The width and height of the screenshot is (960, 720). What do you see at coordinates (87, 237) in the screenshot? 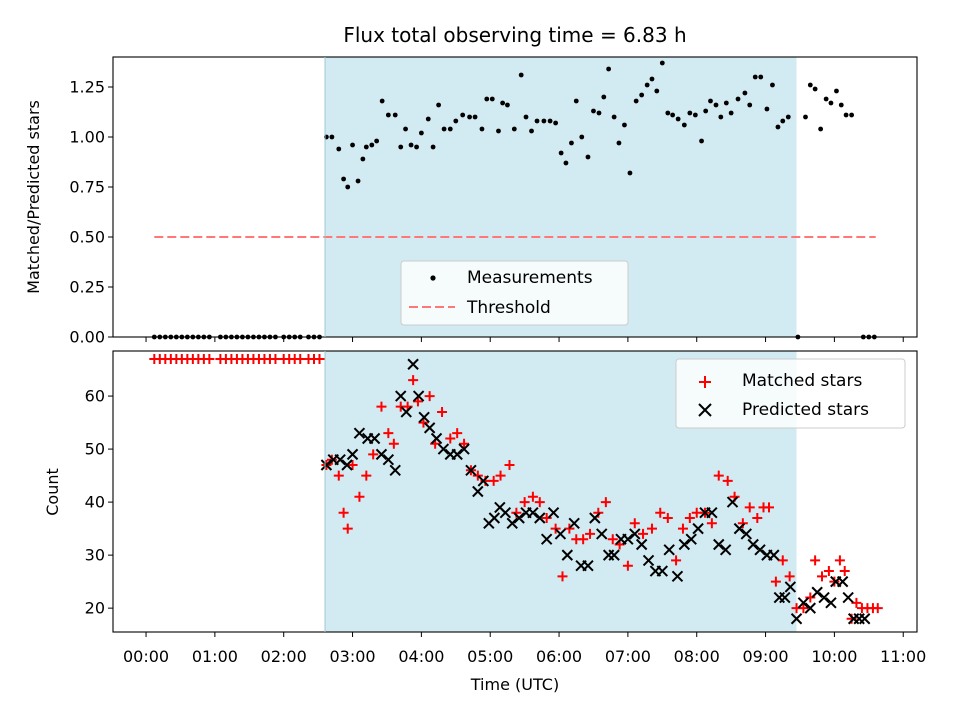
I see `top-y-tick-label: 0.50` at bounding box center [87, 237].